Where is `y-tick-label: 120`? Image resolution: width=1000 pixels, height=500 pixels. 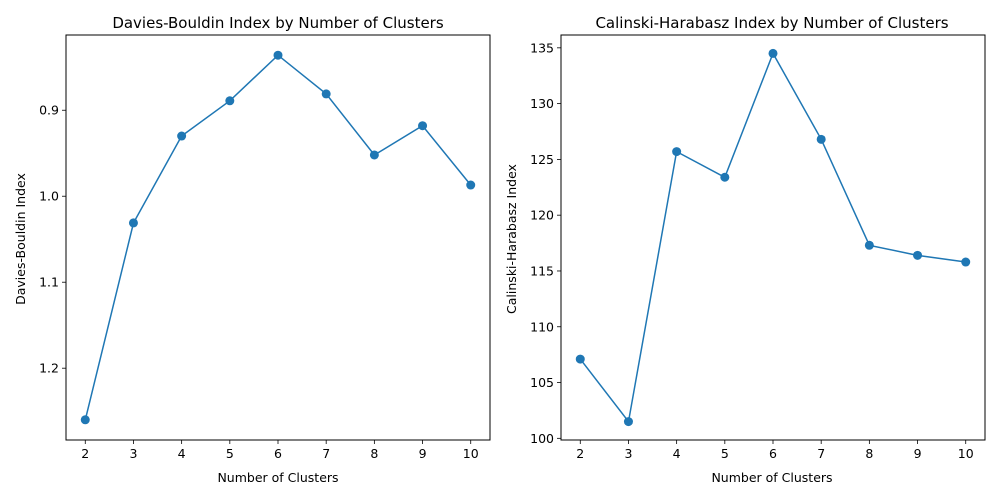 y-tick-label: 120 is located at coordinates (542, 215).